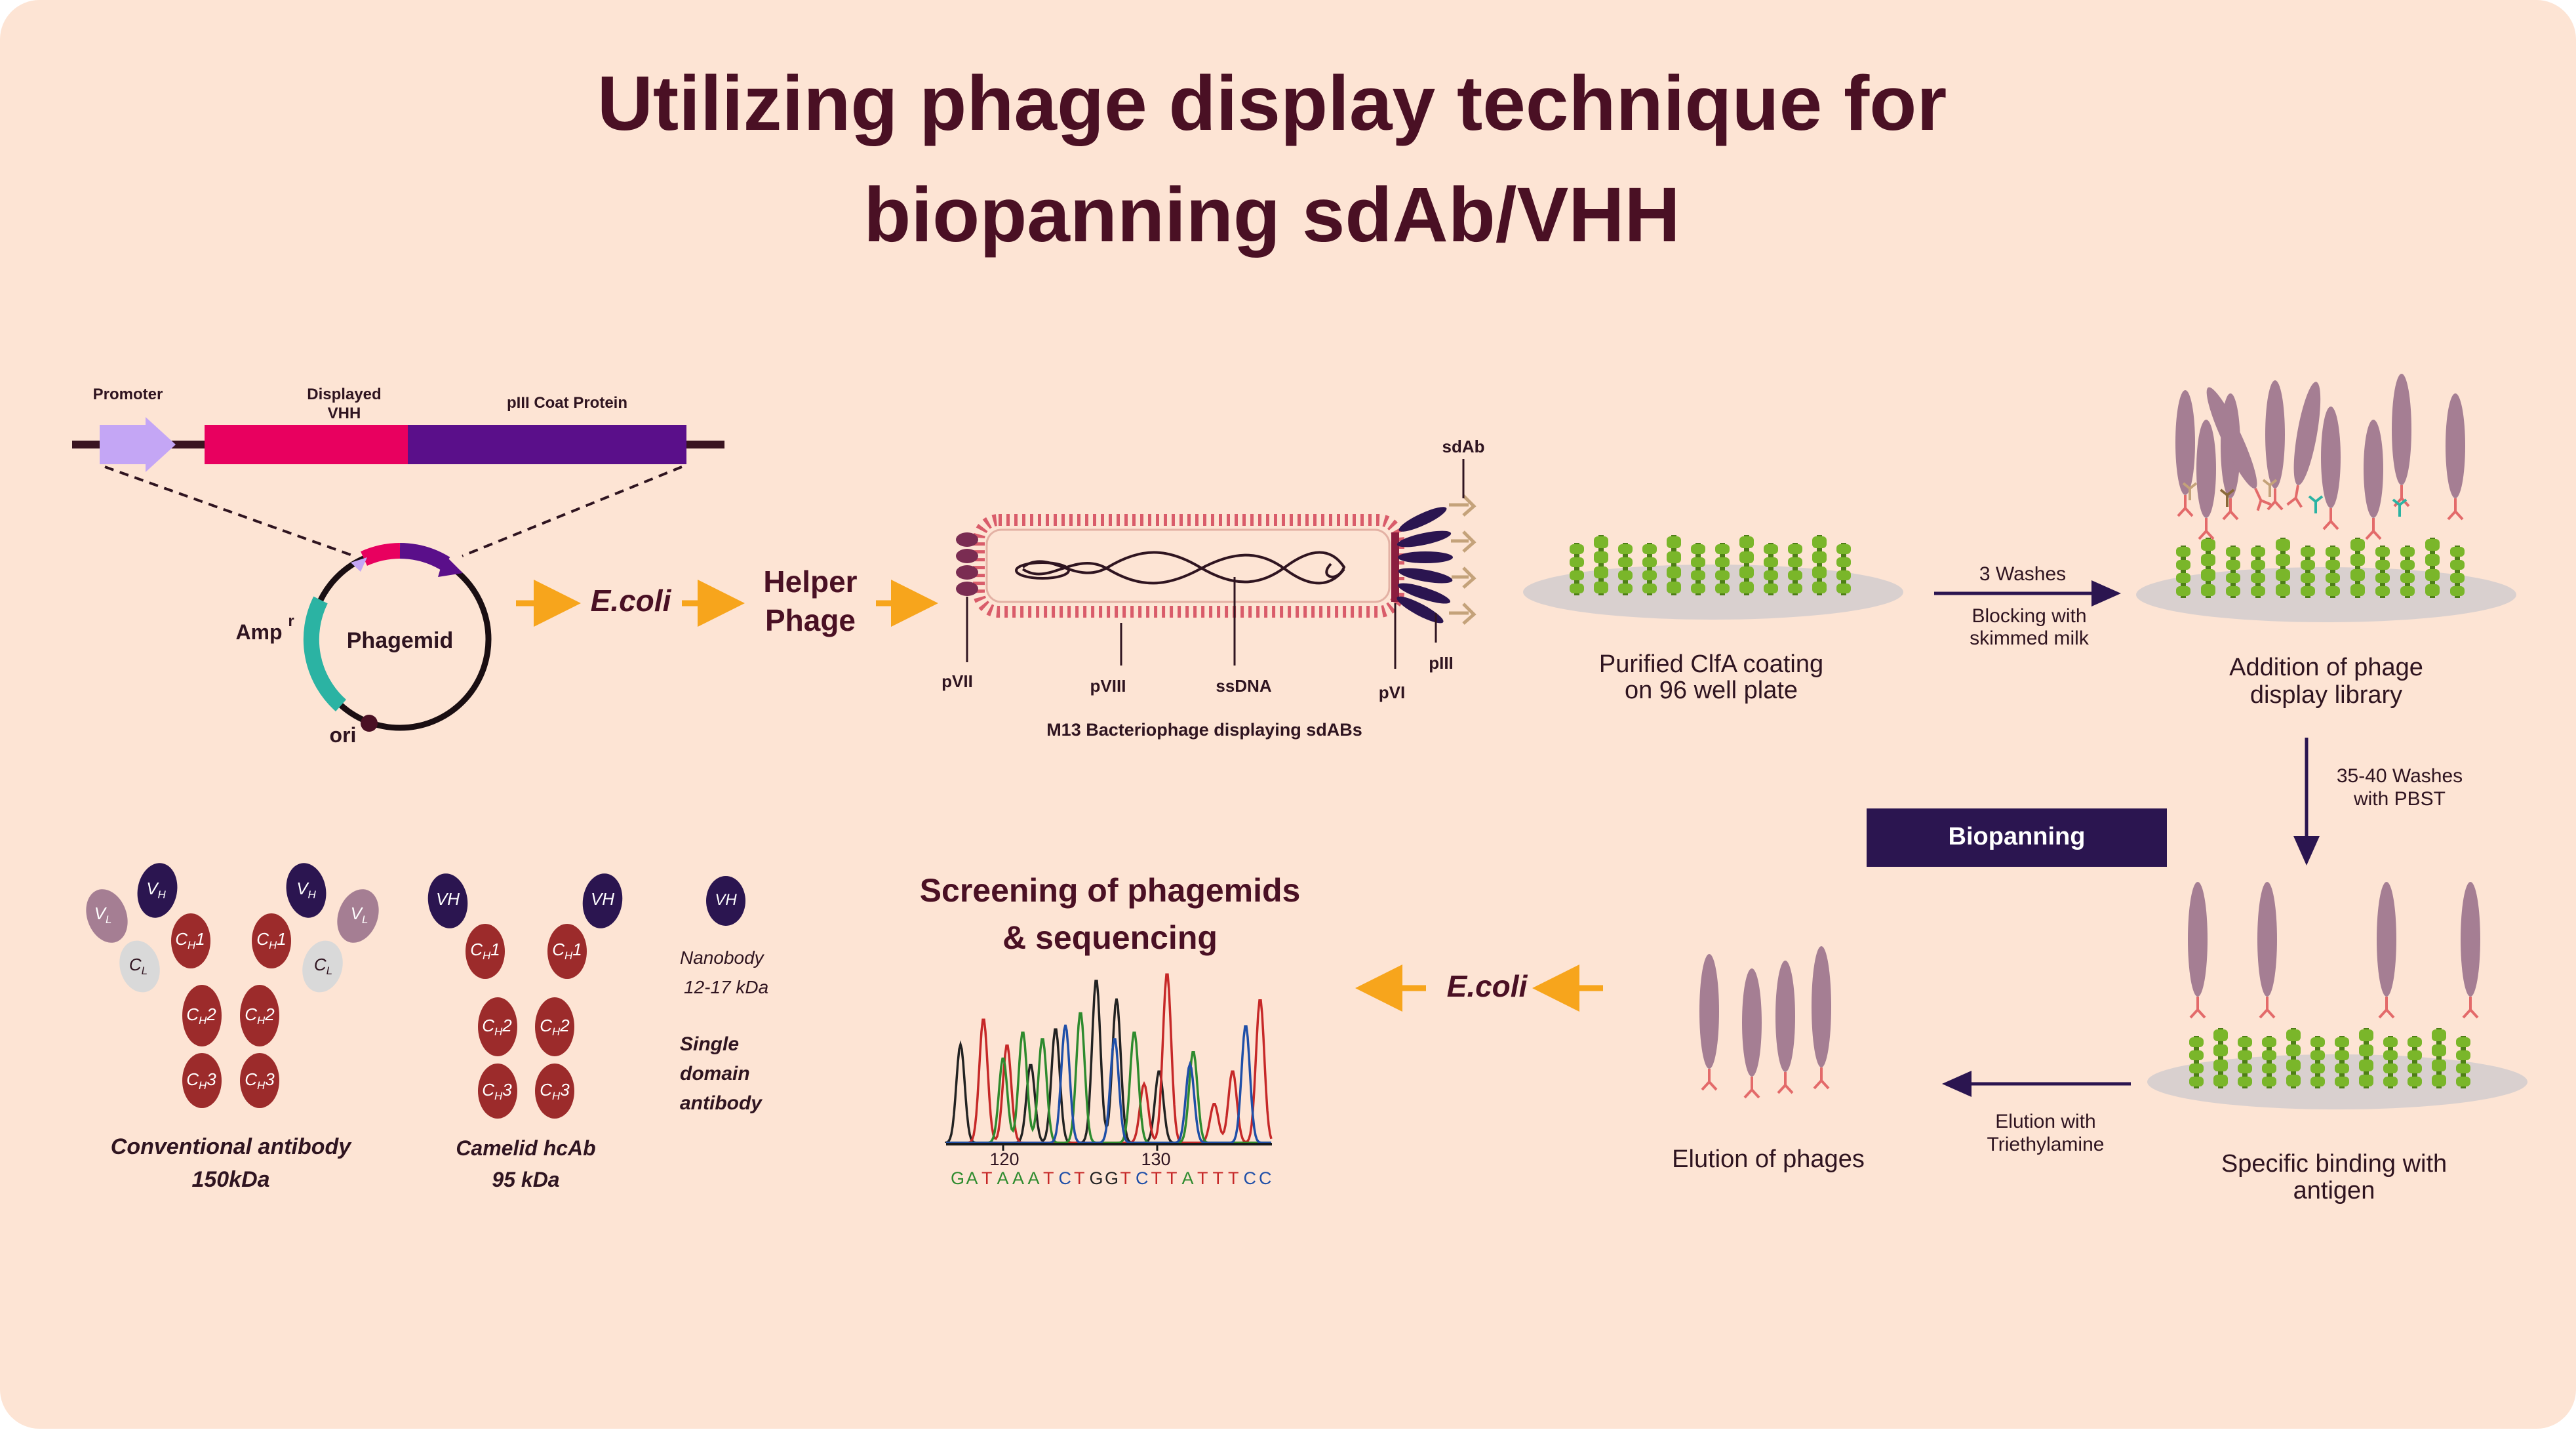  What do you see at coordinates (1042, 570) in the screenshot?
I see `ssdna-loop` at bounding box center [1042, 570].